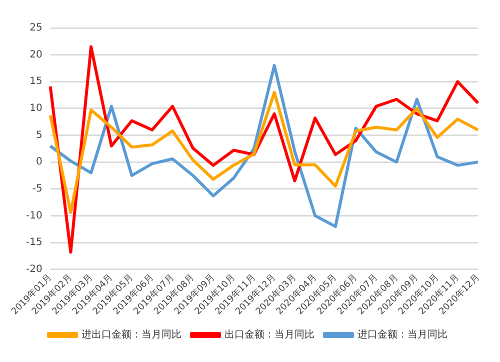  What do you see at coordinates (403, 334) in the screenshot?
I see `legend-label: 进口金额：当月同比` at bounding box center [403, 334].